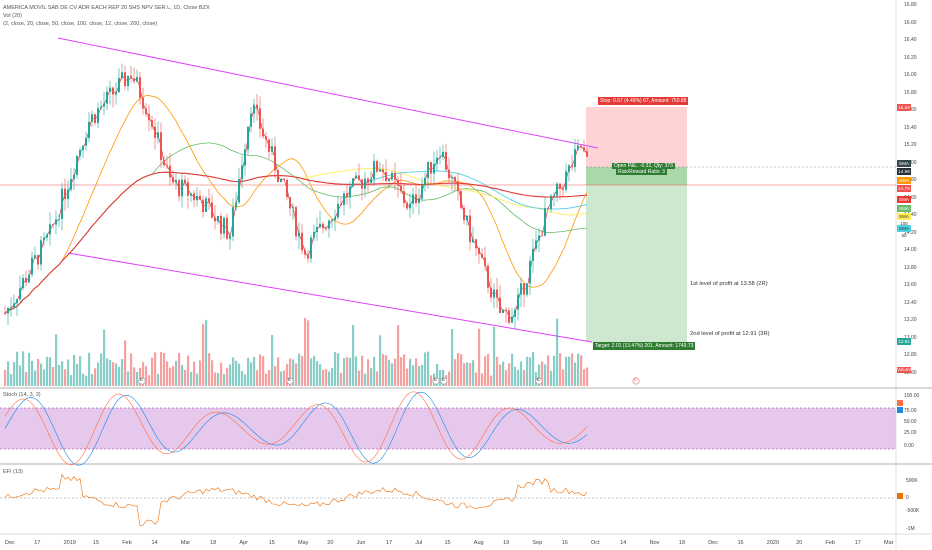  I want to click on price-tick: 14.00, so click(910, 250).